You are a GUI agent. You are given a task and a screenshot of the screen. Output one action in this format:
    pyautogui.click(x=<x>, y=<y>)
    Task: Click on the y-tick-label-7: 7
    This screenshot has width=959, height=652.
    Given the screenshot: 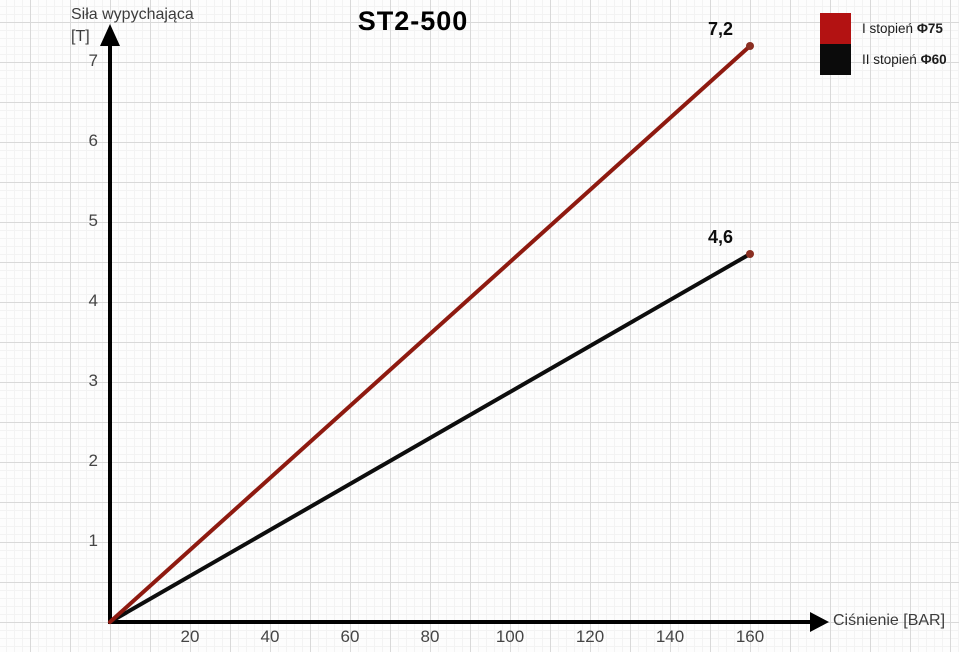 What is the action you would take?
    pyautogui.click(x=93, y=60)
    